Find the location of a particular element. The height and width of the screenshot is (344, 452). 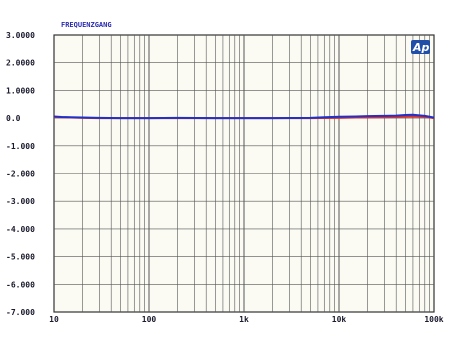

y-tick-label: -3.000 is located at coordinates (20, 201).